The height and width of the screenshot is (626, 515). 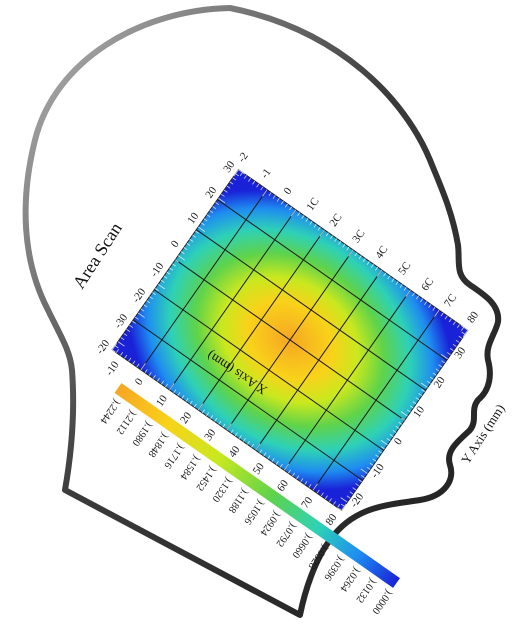 I want to click on legend-label: ).0000, so click(x=381, y=601).